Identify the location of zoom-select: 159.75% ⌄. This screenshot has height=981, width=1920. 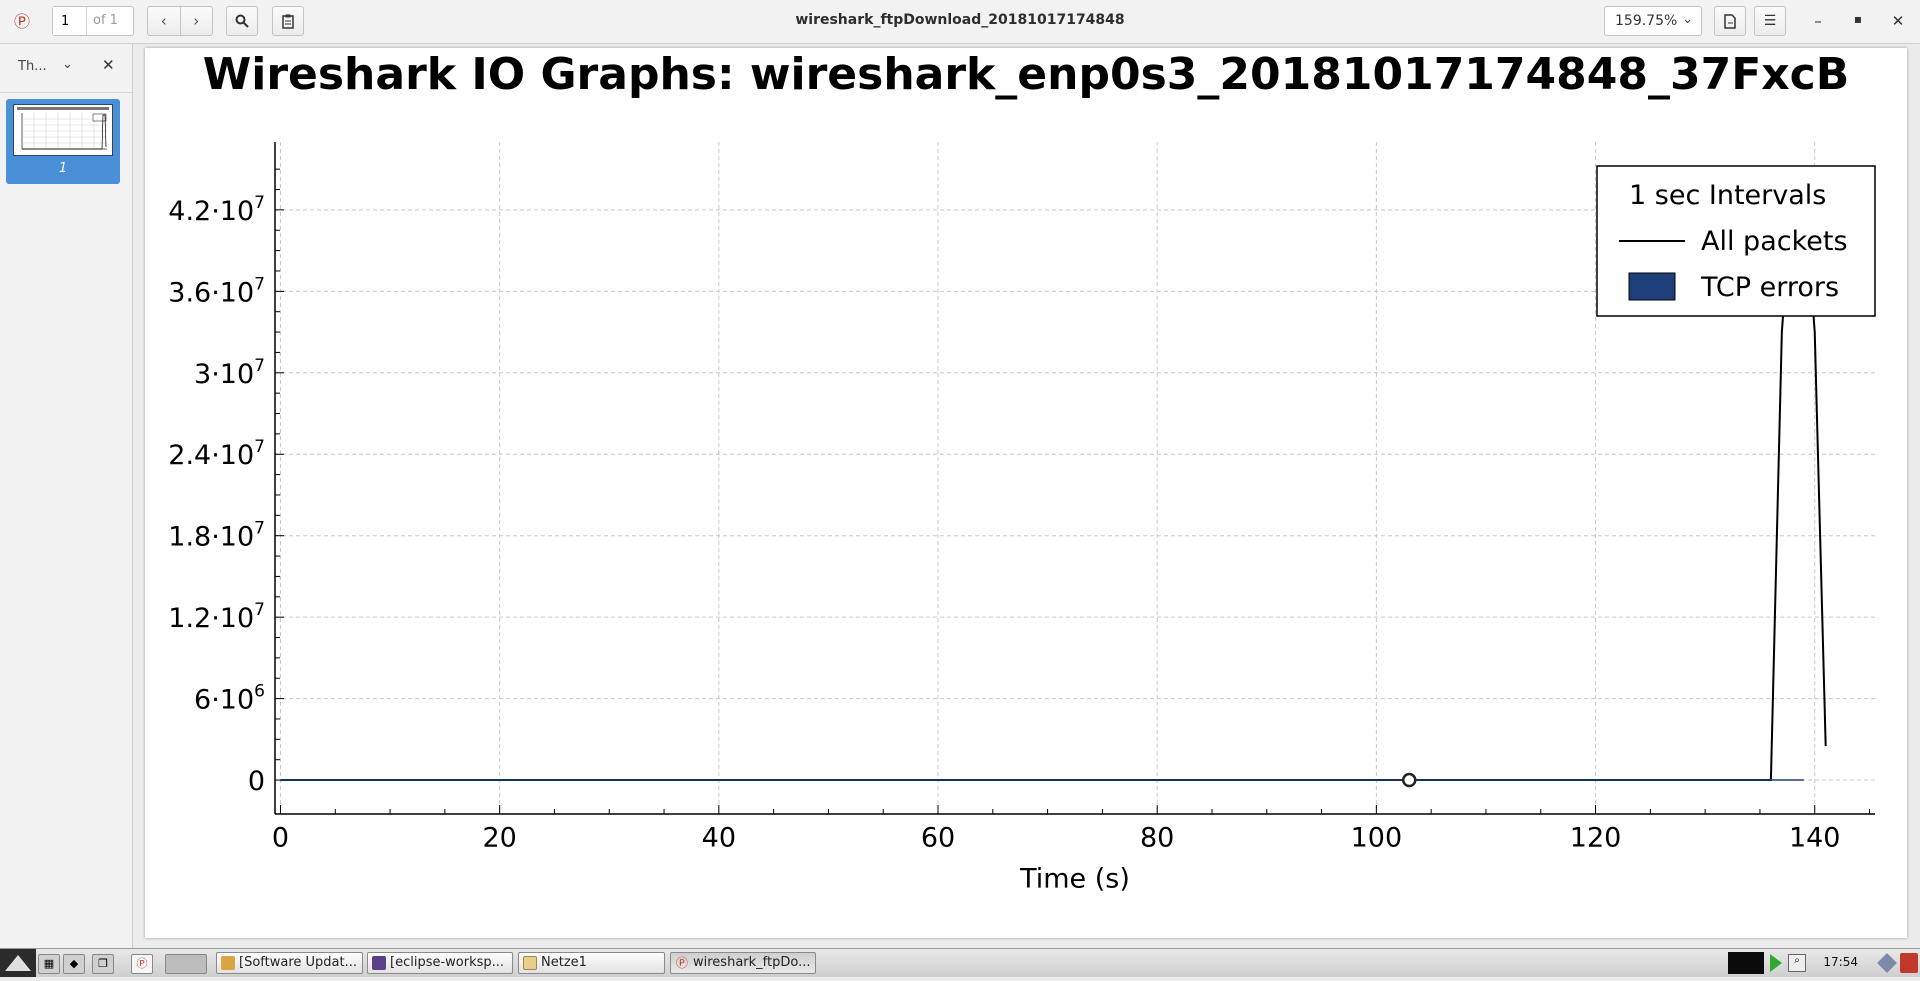
(1653, 21).